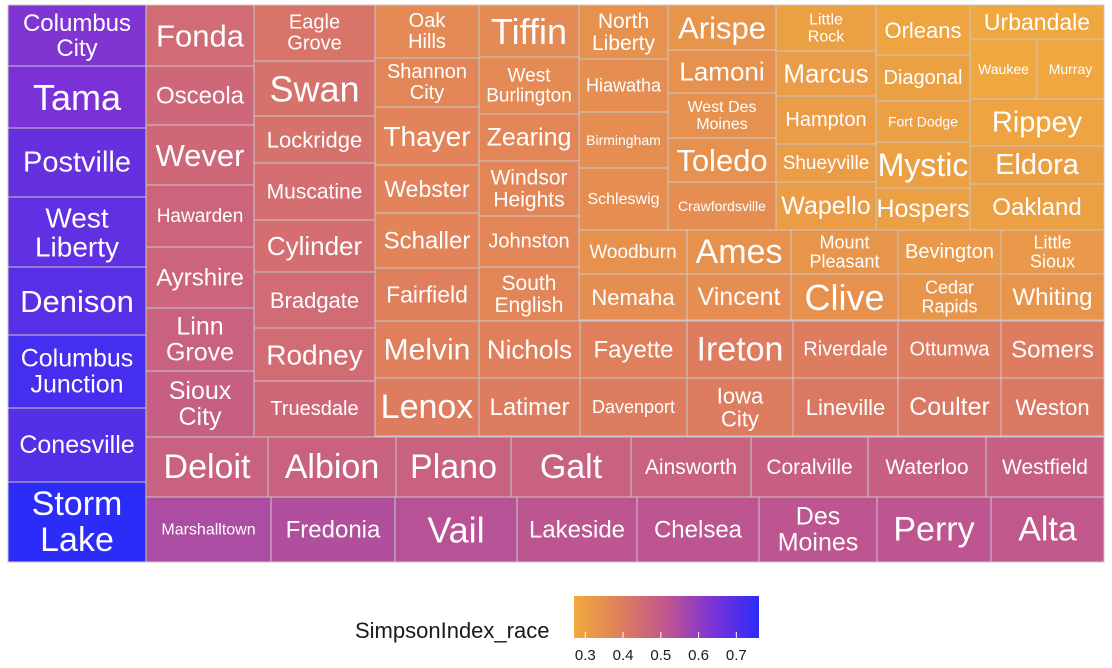 This screenshot has width=1112, height=668. I want to click on tile-schleswig: Schleswig, so click(623, 199).